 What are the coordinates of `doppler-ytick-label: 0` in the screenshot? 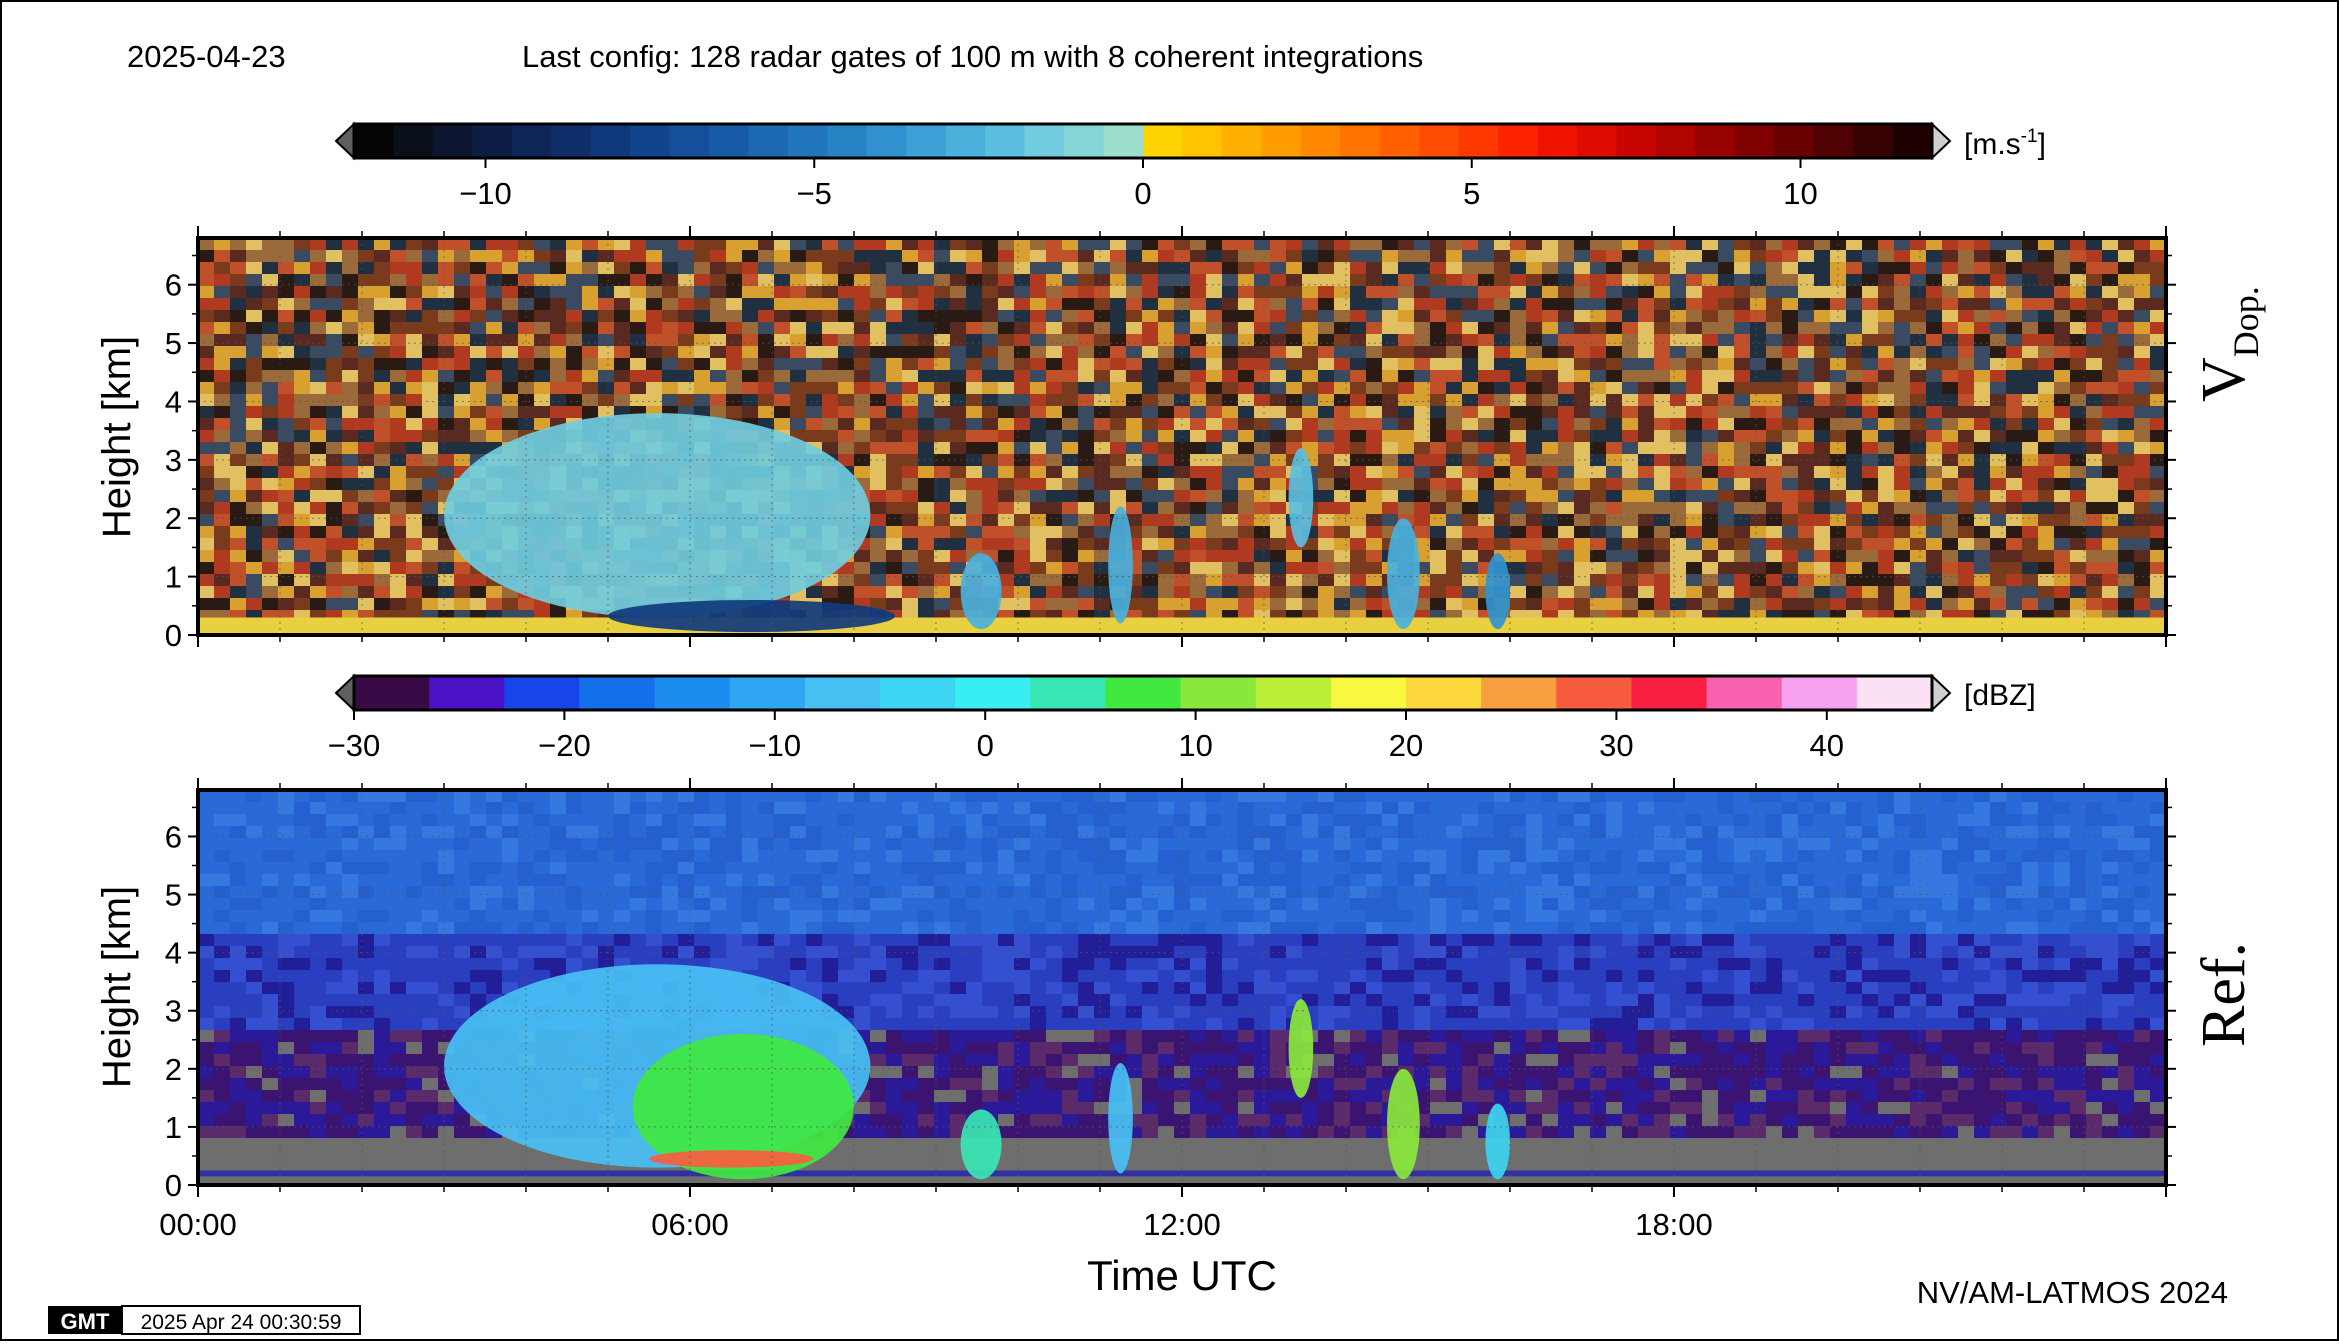 It's located at (173, 635).